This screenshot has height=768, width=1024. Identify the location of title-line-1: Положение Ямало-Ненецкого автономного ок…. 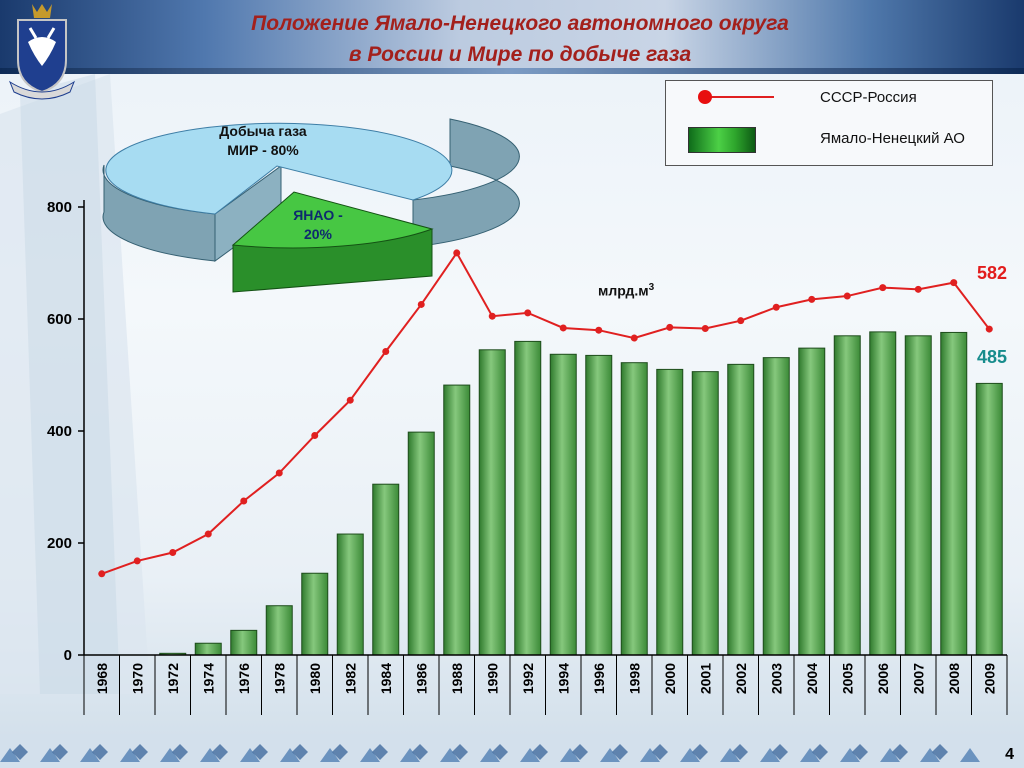
(520, 23).